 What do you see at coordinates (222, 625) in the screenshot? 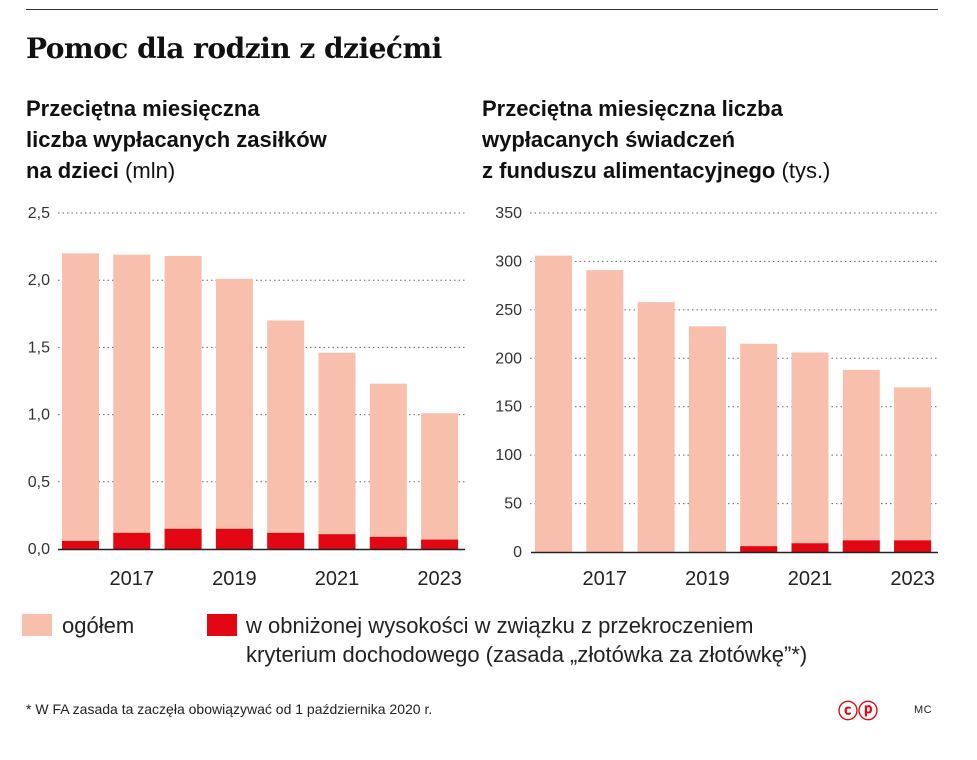
I see `legend-swatch-reduced` at bounding box center [222, 625].